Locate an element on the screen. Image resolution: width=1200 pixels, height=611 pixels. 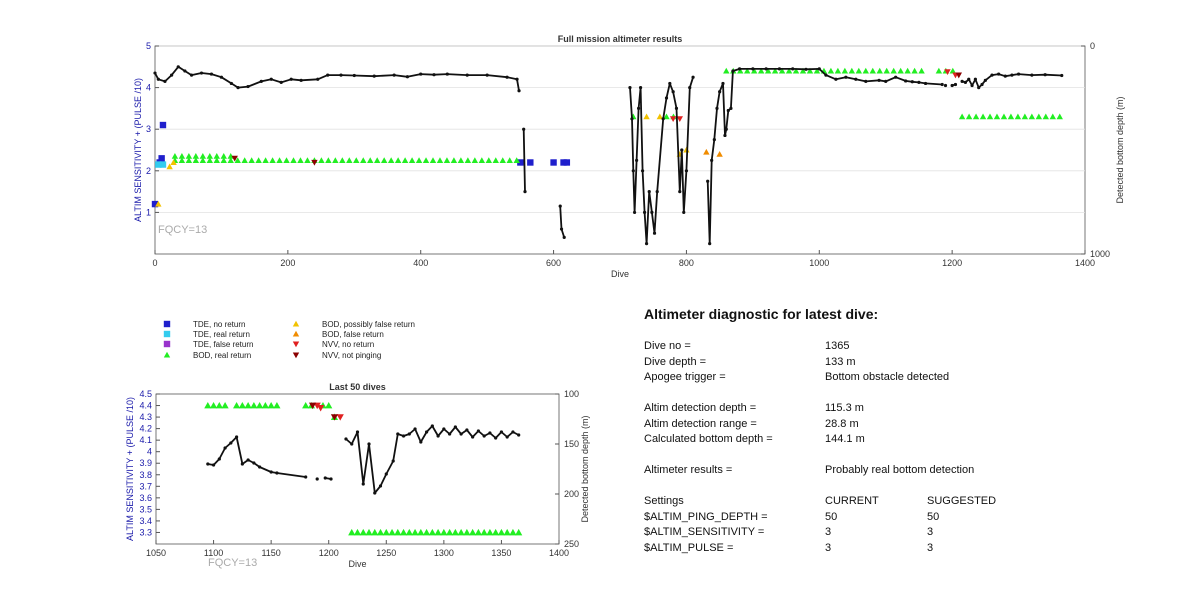
legend-label: BOD, real return is located at coordinates (222, 355).